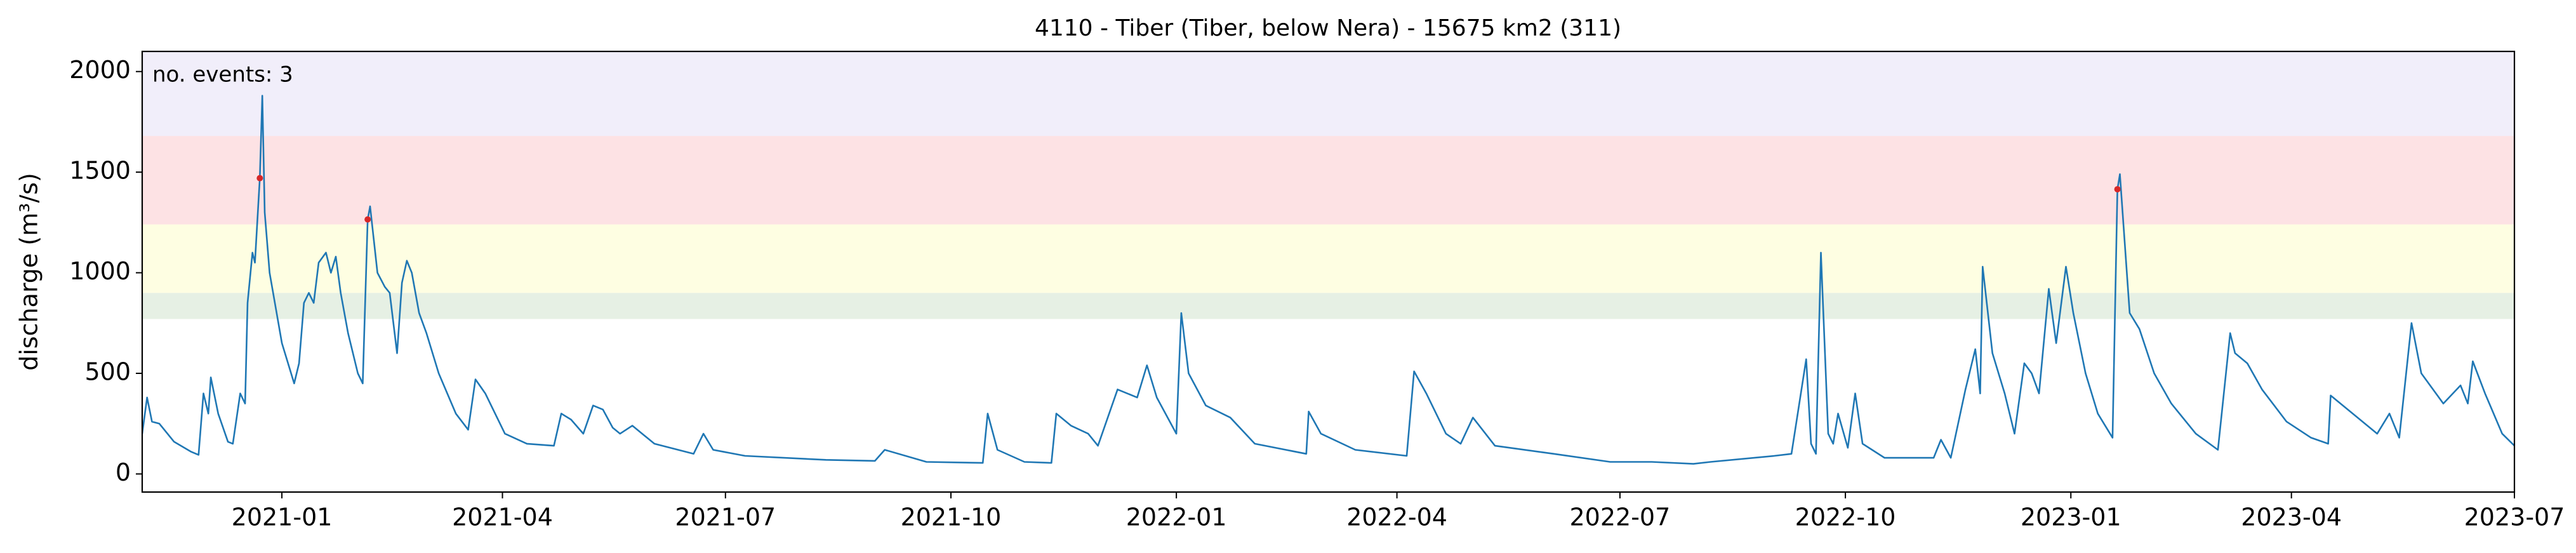  I want to click on x-tick-label: 2021-01, so click(282, 517).